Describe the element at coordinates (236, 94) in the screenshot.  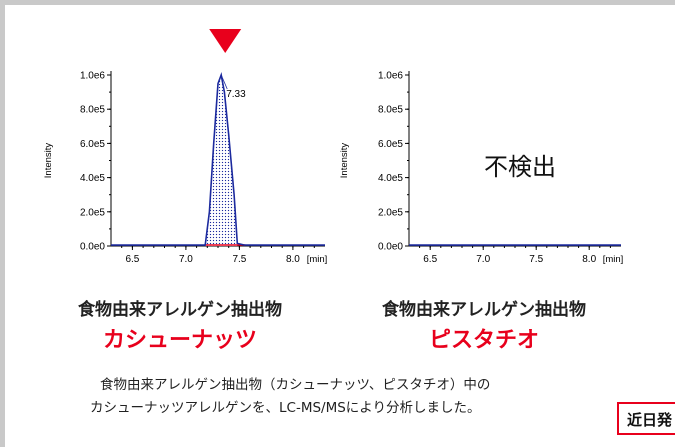
I see `left-peak-label: 7.33` at that location.